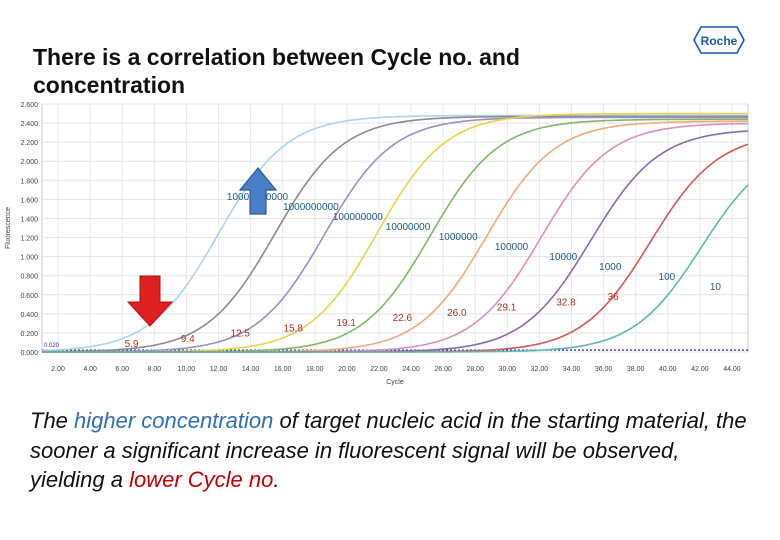 This screenshot has width=780, height=540. Describe the element at coordinates (636, 369) in the screenshot. I see `x-tick-label: 38.00` at that location.